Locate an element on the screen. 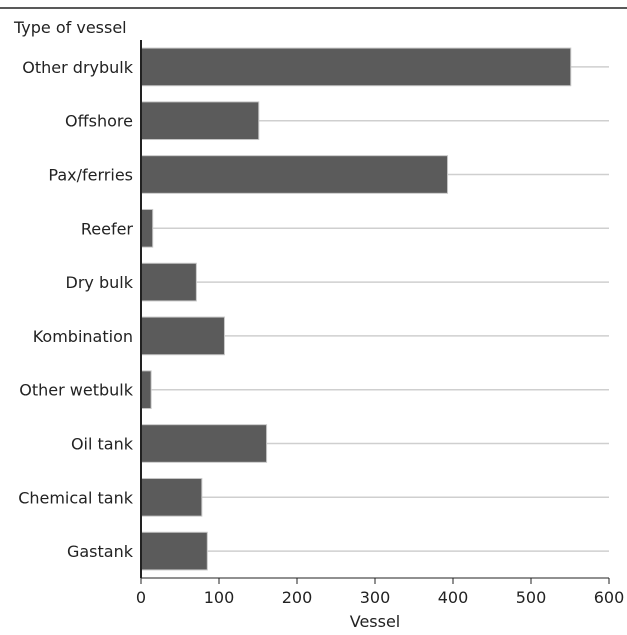 The image size is (627, 635). x-tick-label: 300 is located at coordinates (375, 597).